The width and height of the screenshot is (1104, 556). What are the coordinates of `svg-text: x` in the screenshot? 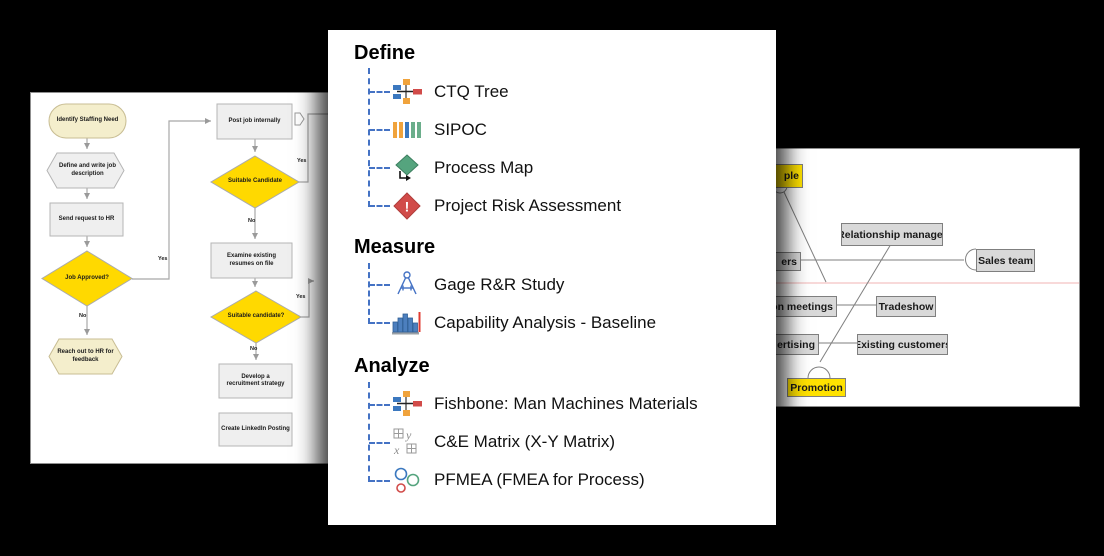 It's located at (396, 449).